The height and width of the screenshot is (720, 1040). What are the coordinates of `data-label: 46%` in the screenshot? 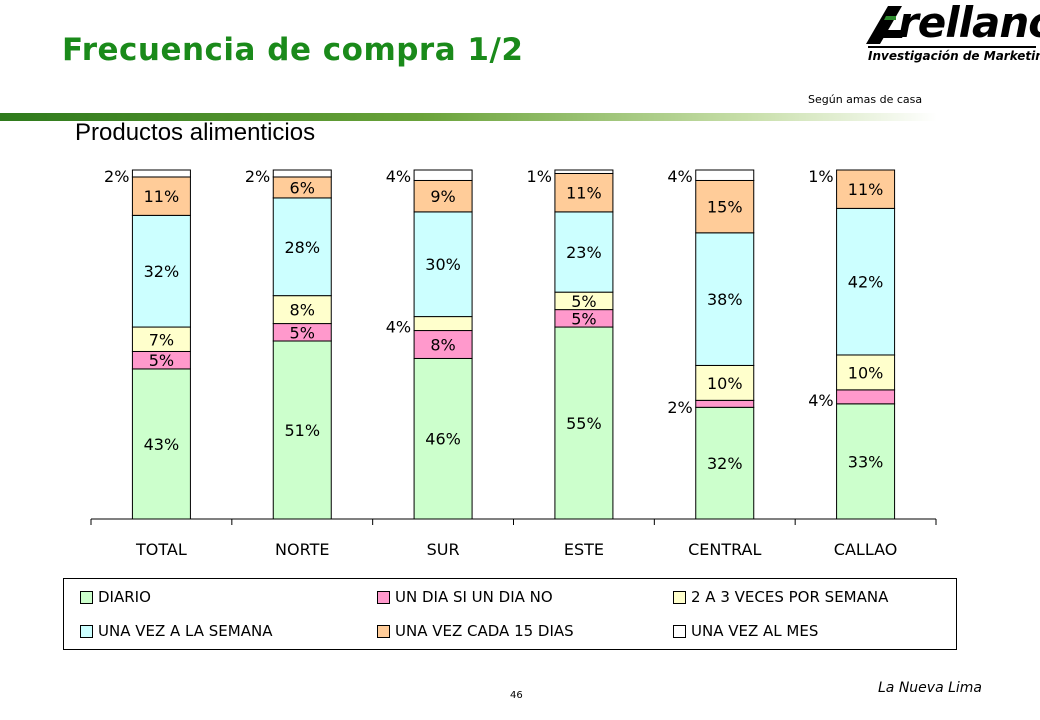 It's located at (443, 439).